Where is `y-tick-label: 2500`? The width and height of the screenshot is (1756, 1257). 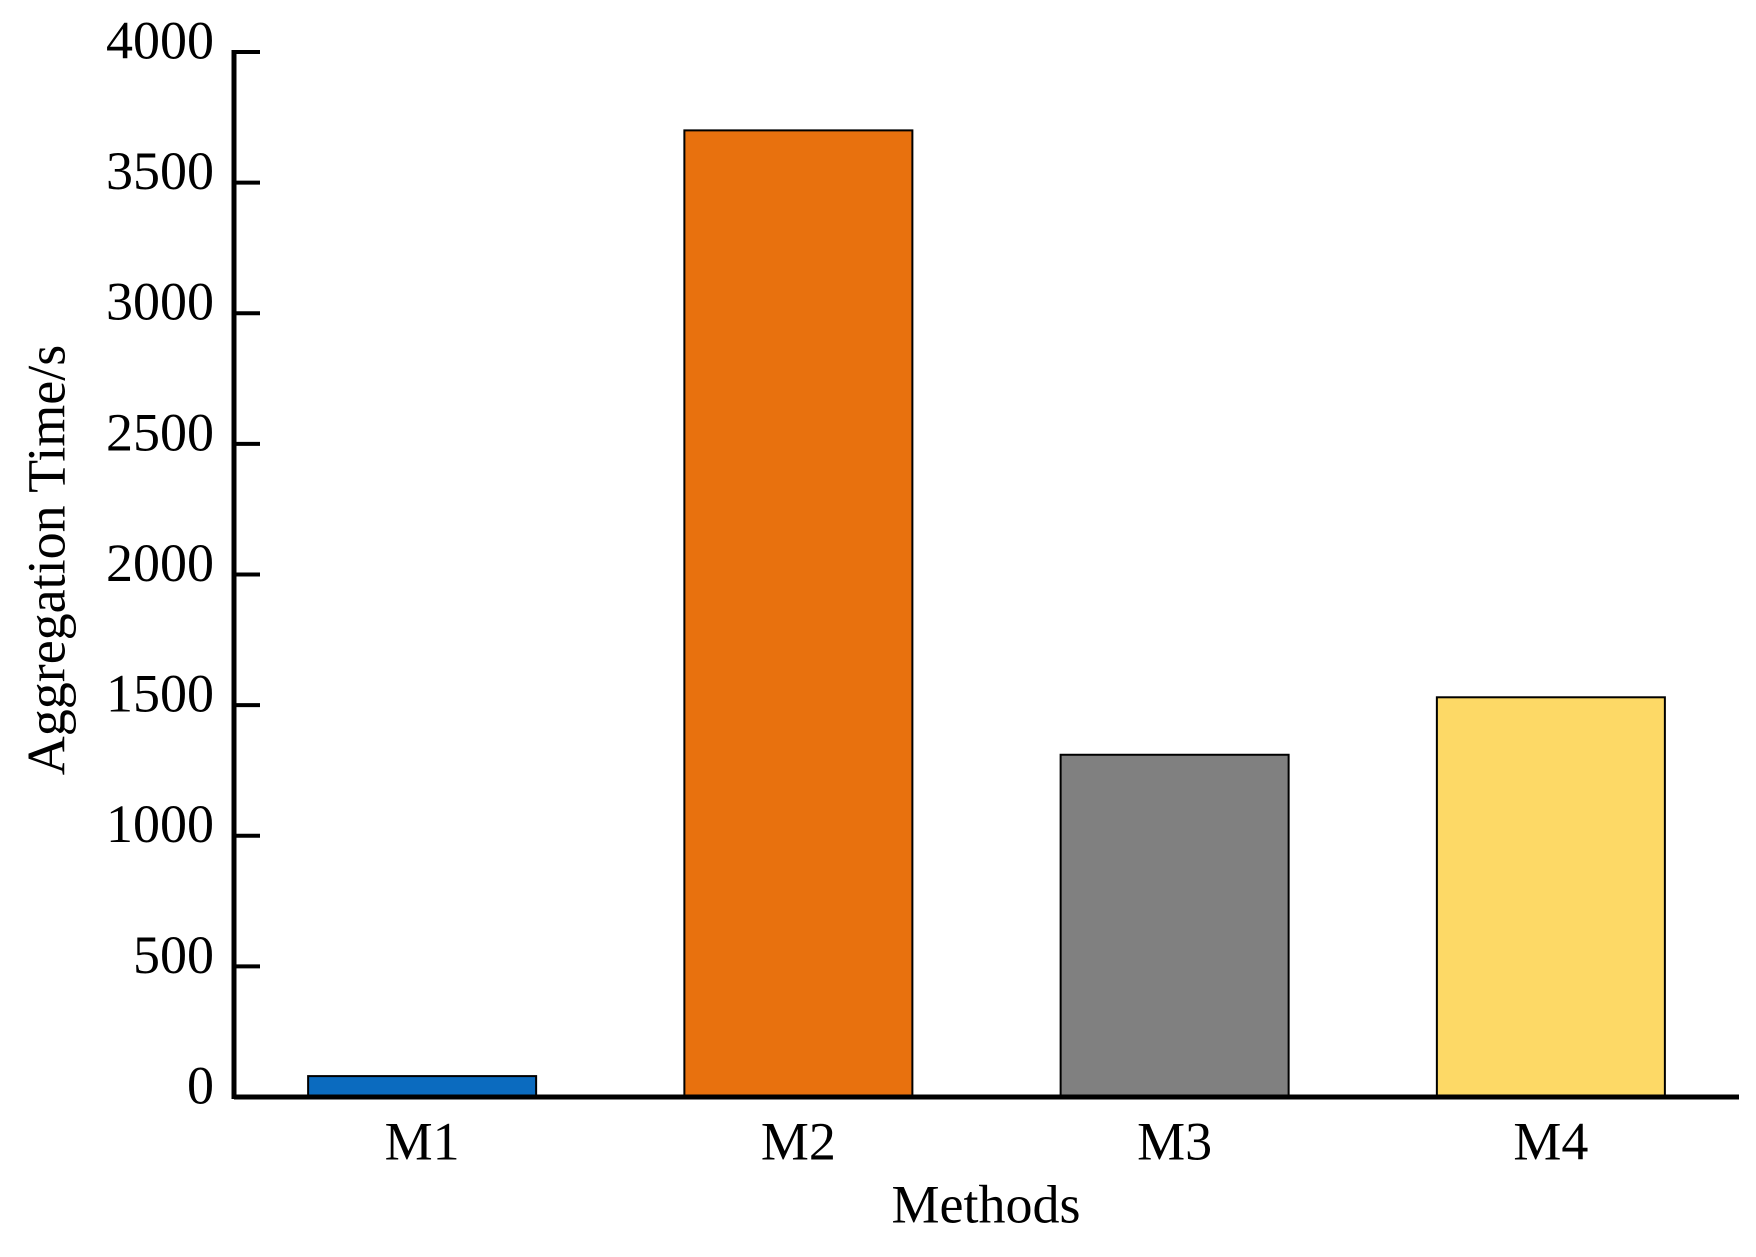 y-tick-label: 2500 is located at coordinates (160, 432).